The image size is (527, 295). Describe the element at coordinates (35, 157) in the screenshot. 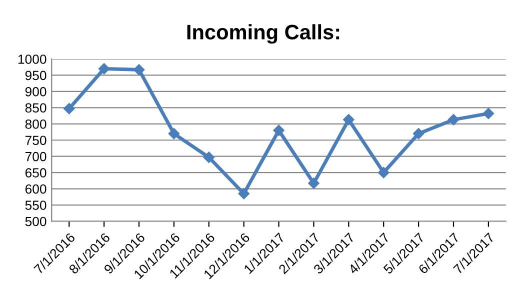

I see `y-tick-label: 700` at that location.